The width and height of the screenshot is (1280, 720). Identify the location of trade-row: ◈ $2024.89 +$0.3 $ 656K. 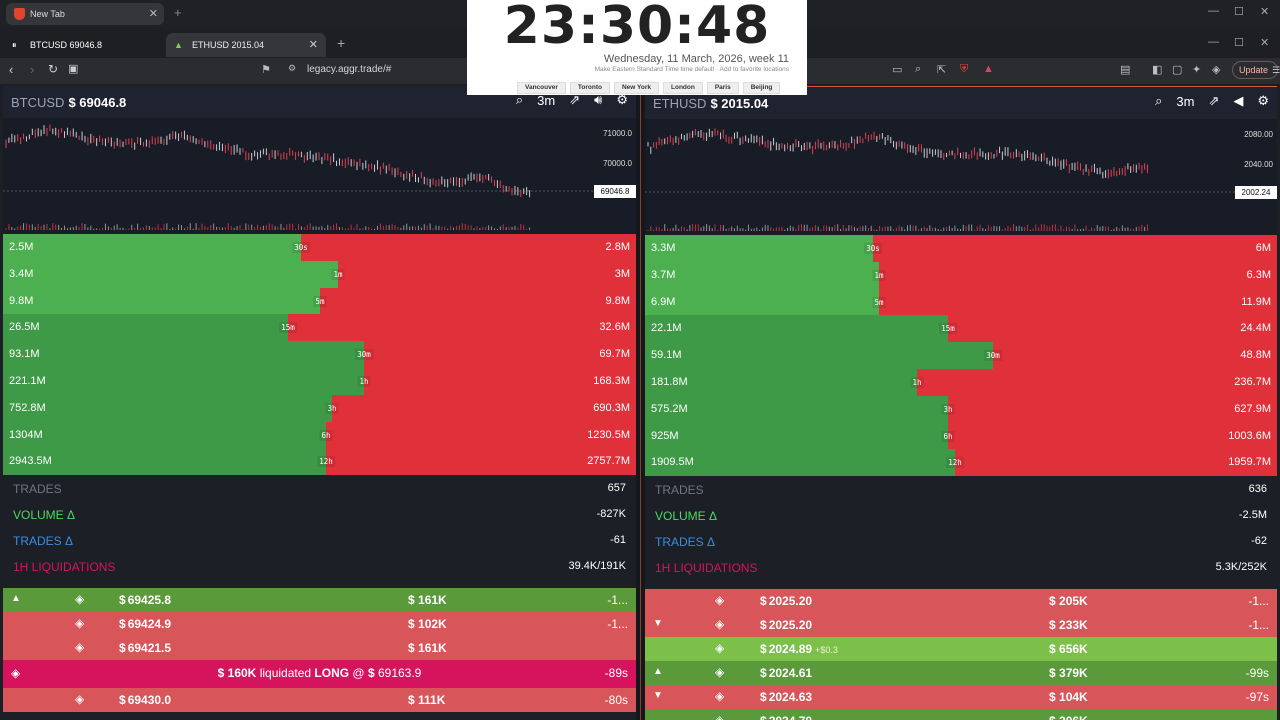
(961, 649).